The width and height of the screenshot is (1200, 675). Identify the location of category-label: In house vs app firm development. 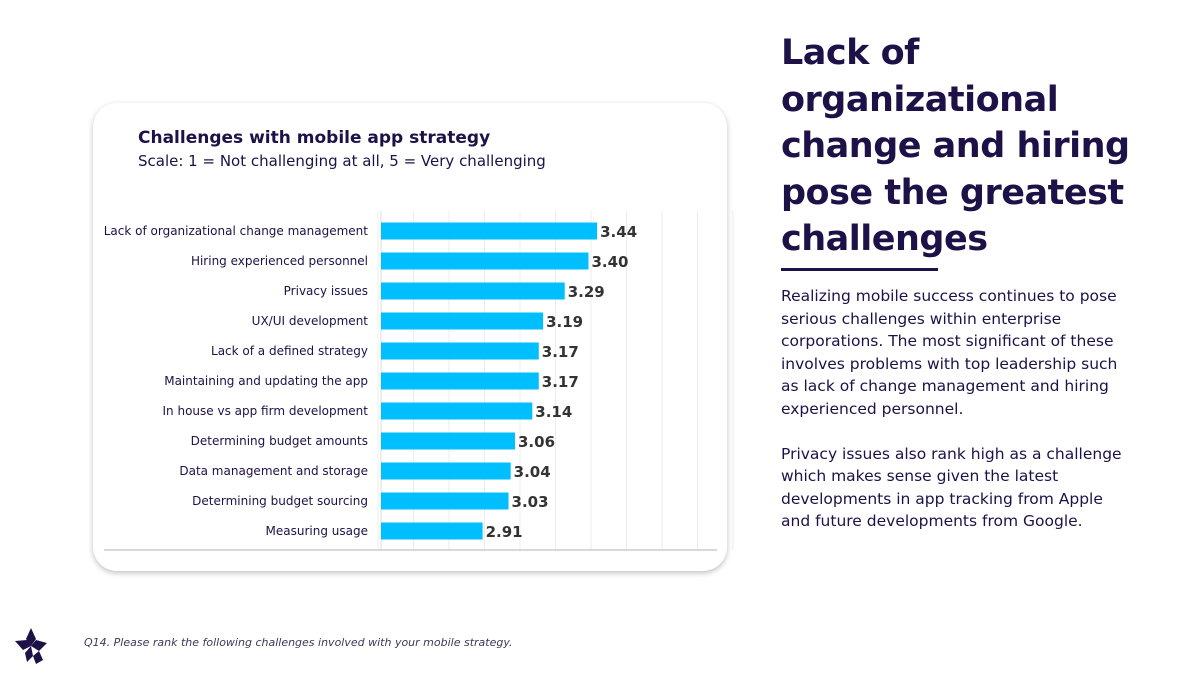
(266, 411).